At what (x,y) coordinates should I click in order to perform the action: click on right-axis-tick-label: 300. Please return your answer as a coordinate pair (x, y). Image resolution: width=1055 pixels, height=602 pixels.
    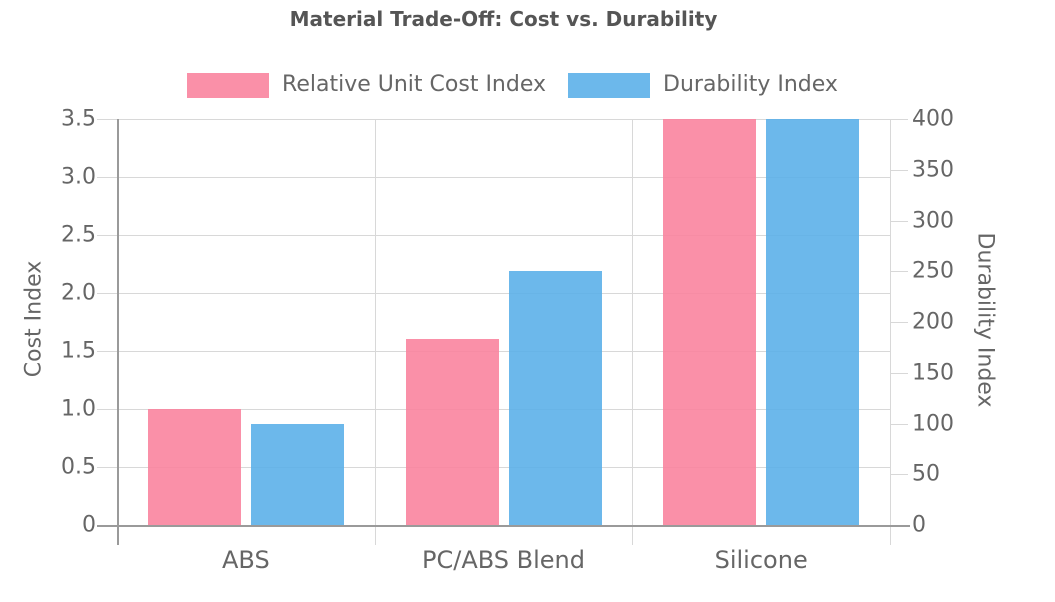
    Looking at the image, I should click on (933, 220).